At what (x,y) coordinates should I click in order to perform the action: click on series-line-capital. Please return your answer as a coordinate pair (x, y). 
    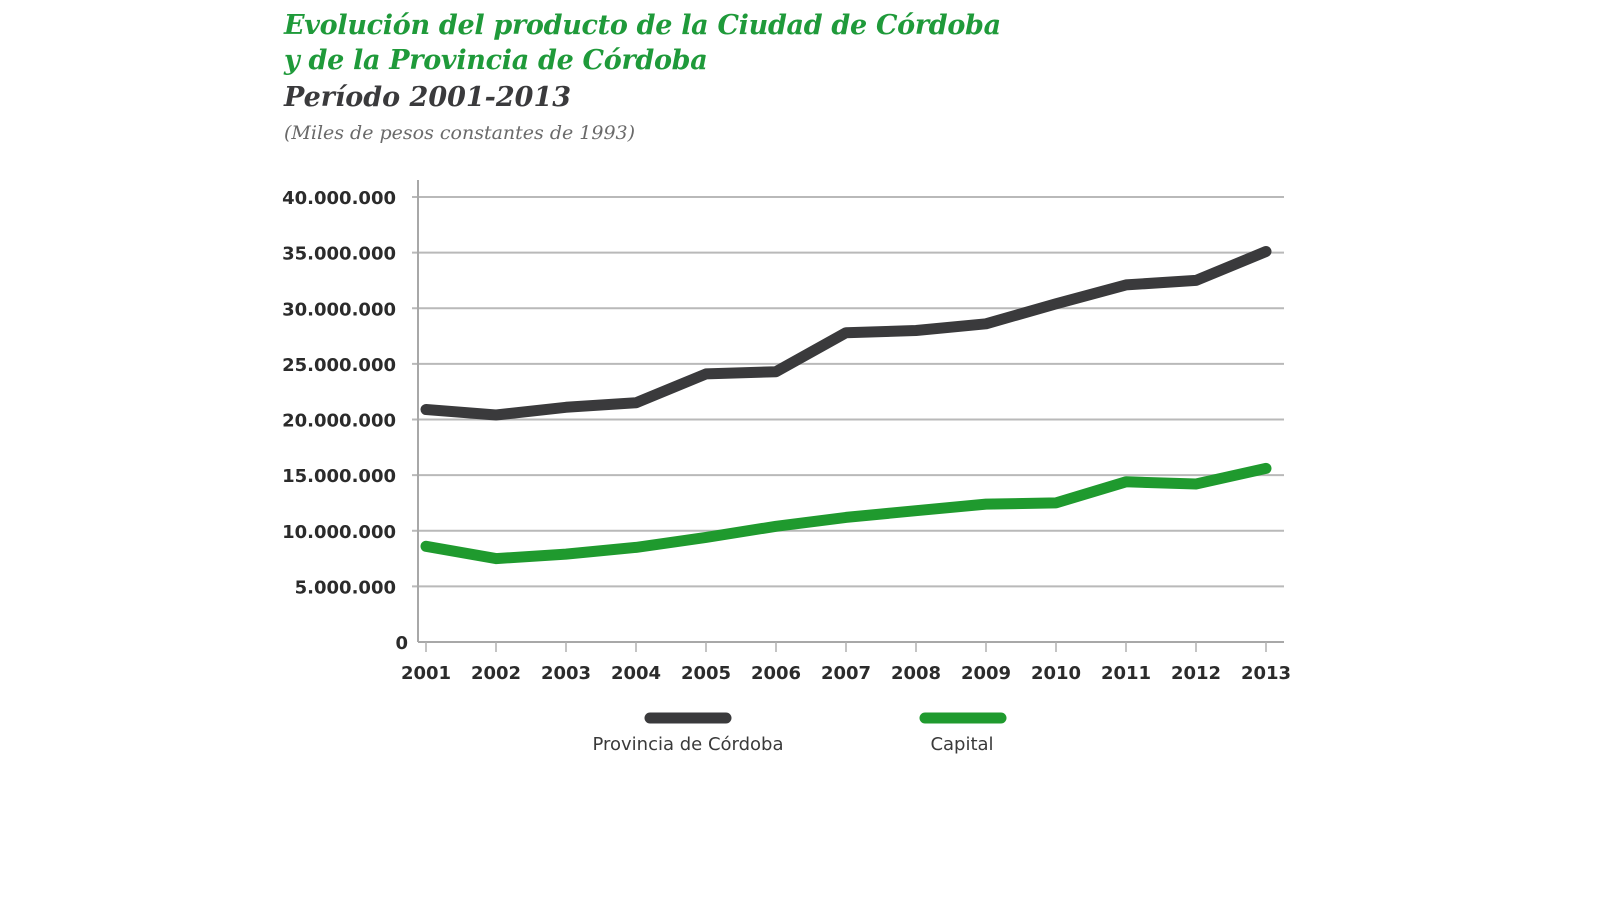
    Looking at the image, I should click on (846, 513).